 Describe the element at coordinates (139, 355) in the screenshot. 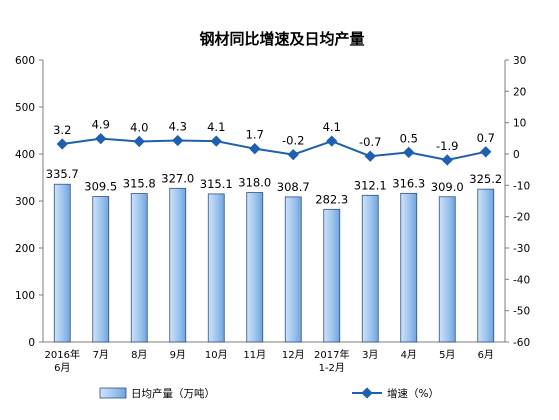

I see `x-tick-label-2: 8月` at that location.